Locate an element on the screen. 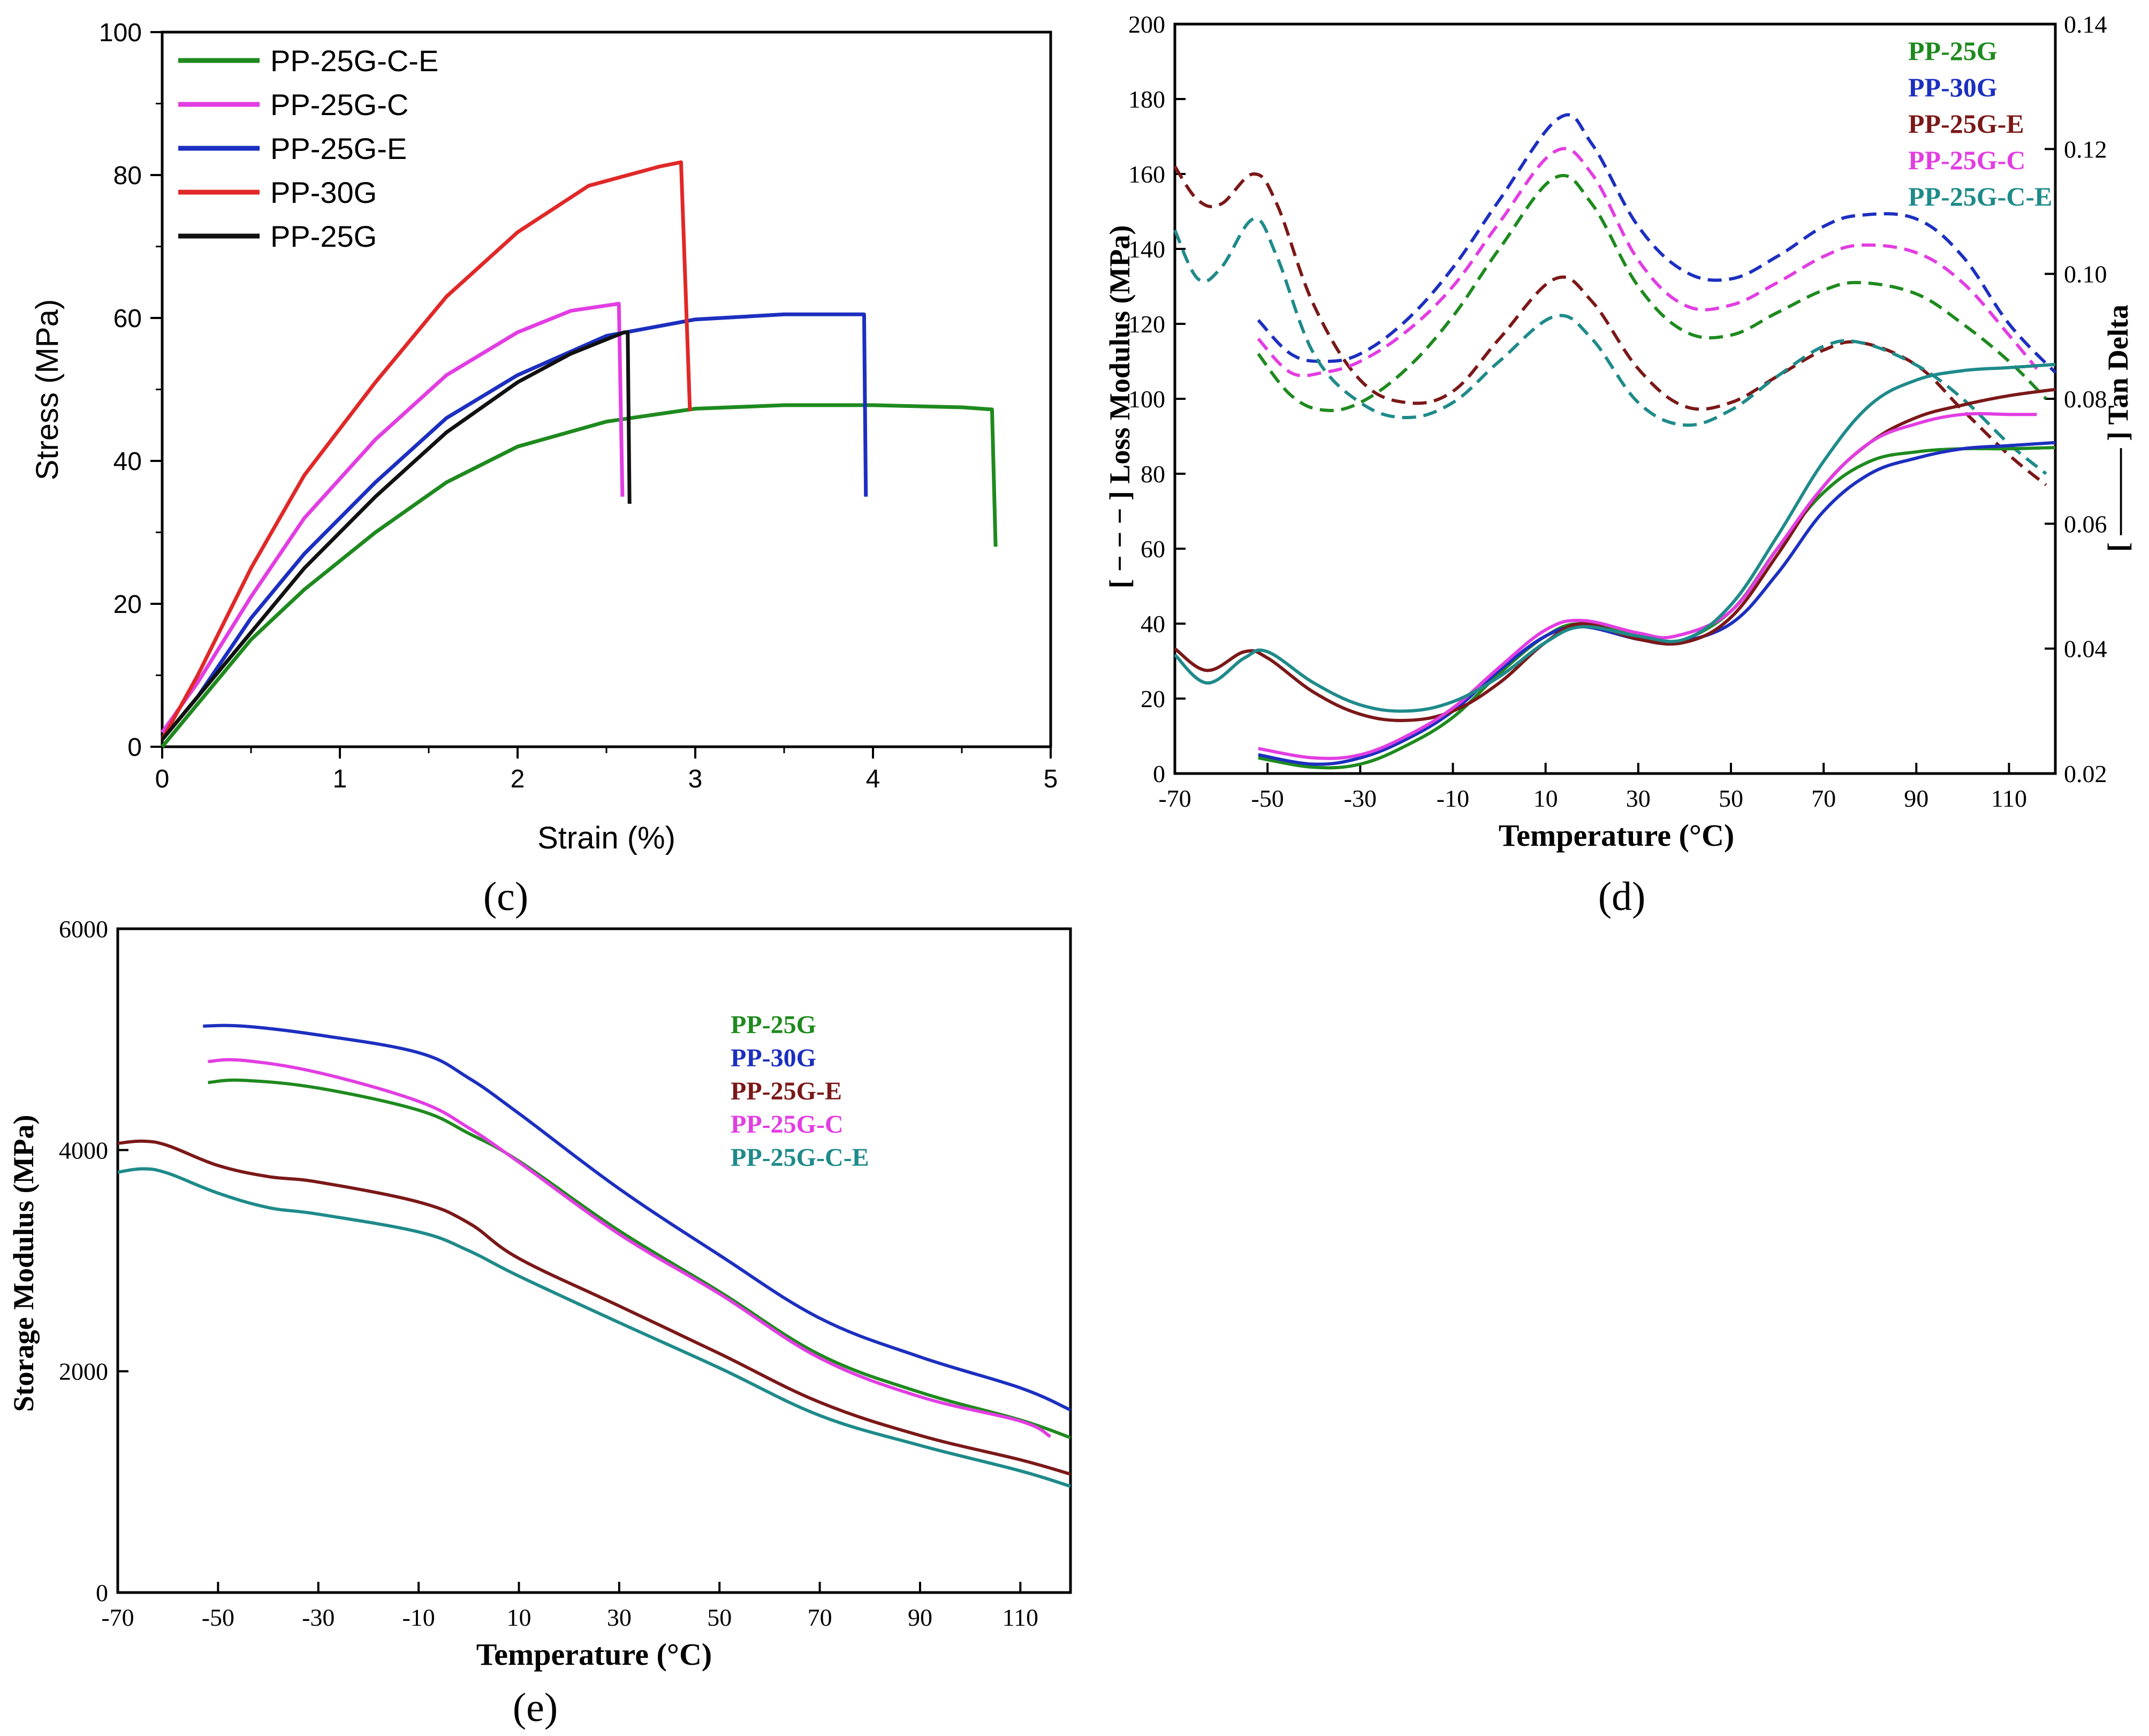 This screenshot has width=2149, height=1736. y-tick-label: 60 is located at coordinates (128, 319).